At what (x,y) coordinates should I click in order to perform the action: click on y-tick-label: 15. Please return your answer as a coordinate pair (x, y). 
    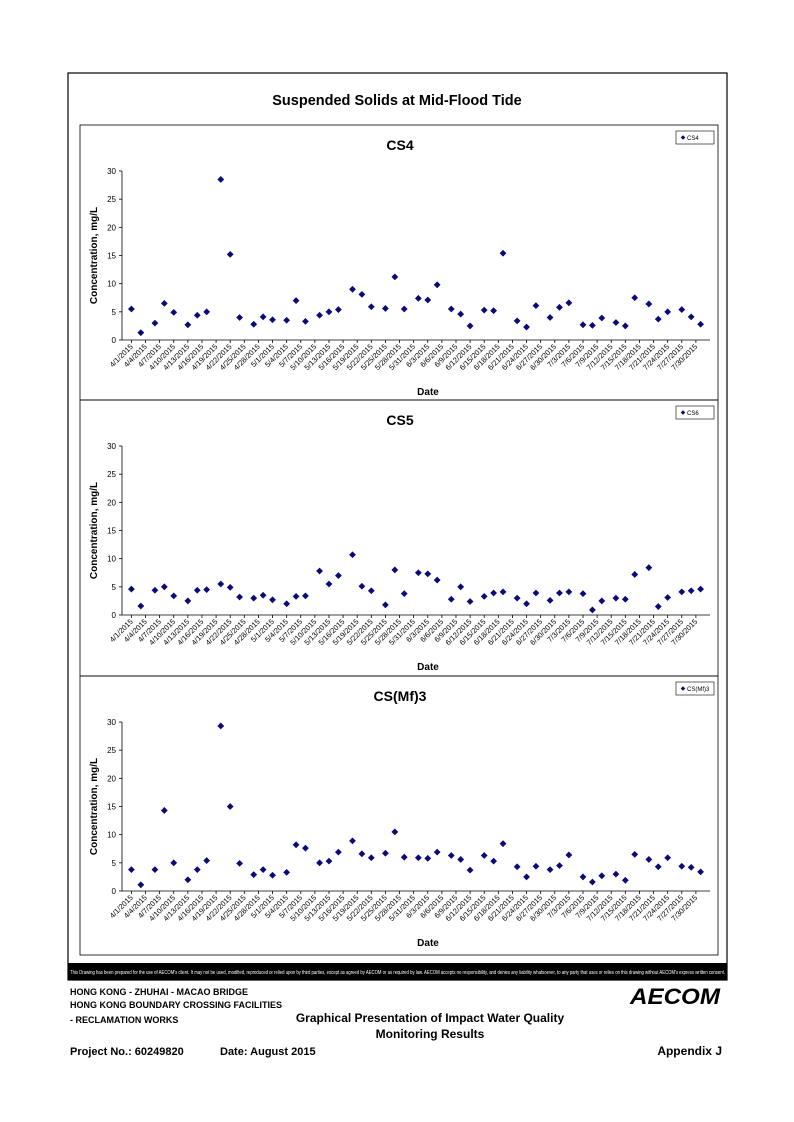
    Looking at the image, I should click on (111, 807).